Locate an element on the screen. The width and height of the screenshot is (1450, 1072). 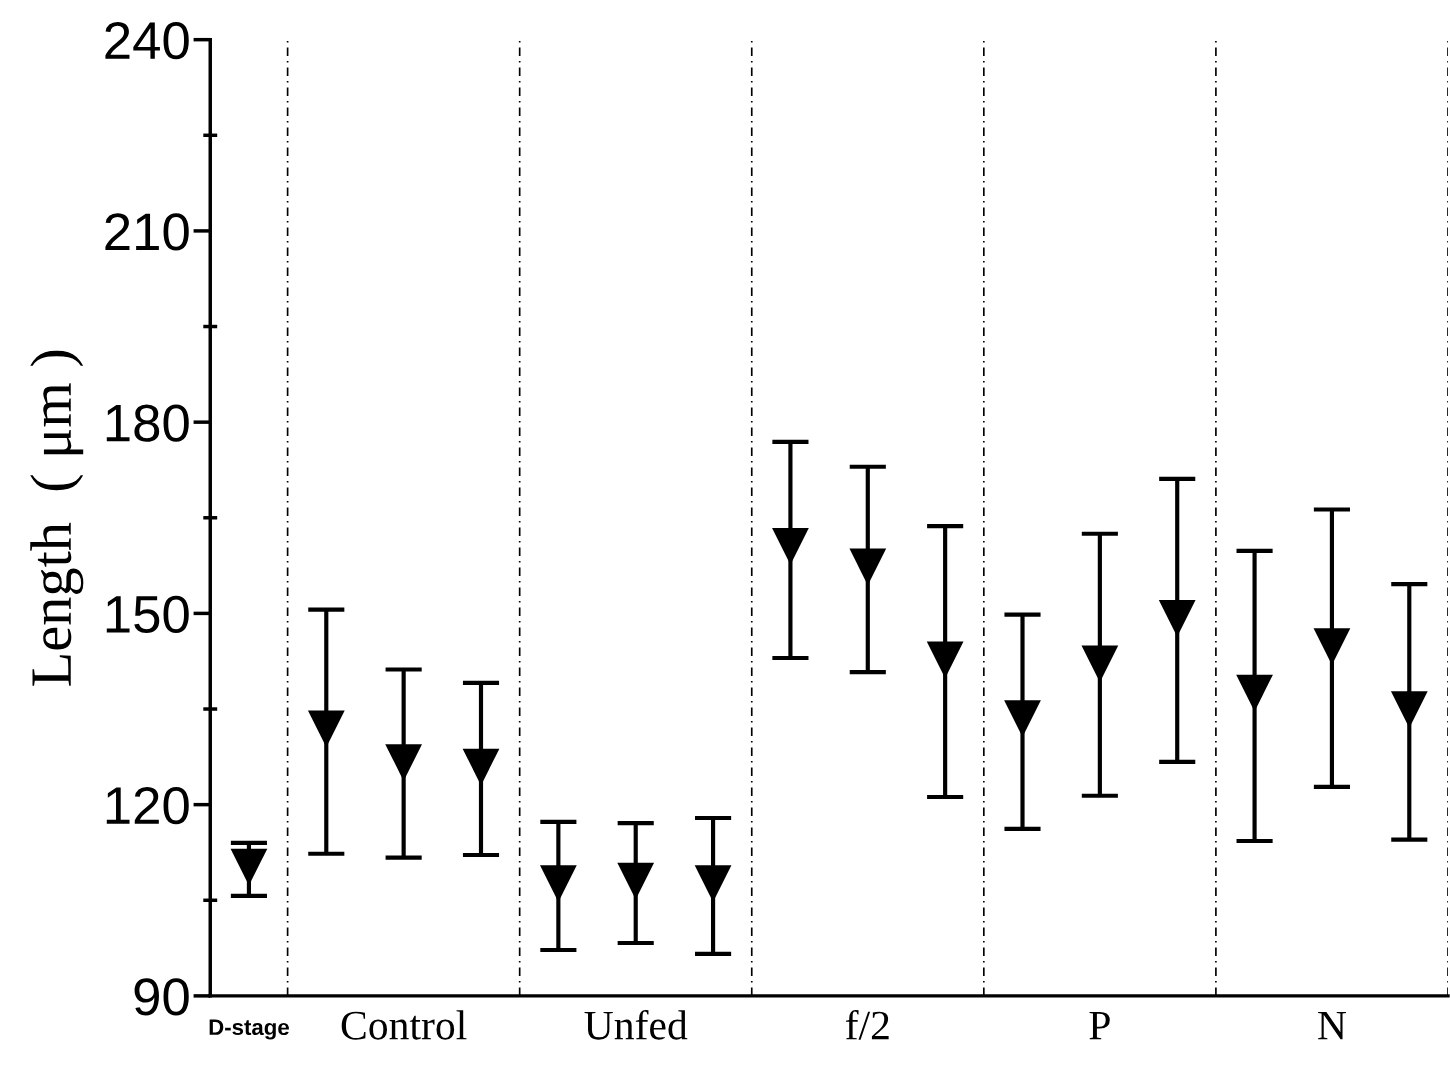
y-axis-title: Length ( μm ) is located at coordinates (57, 518).